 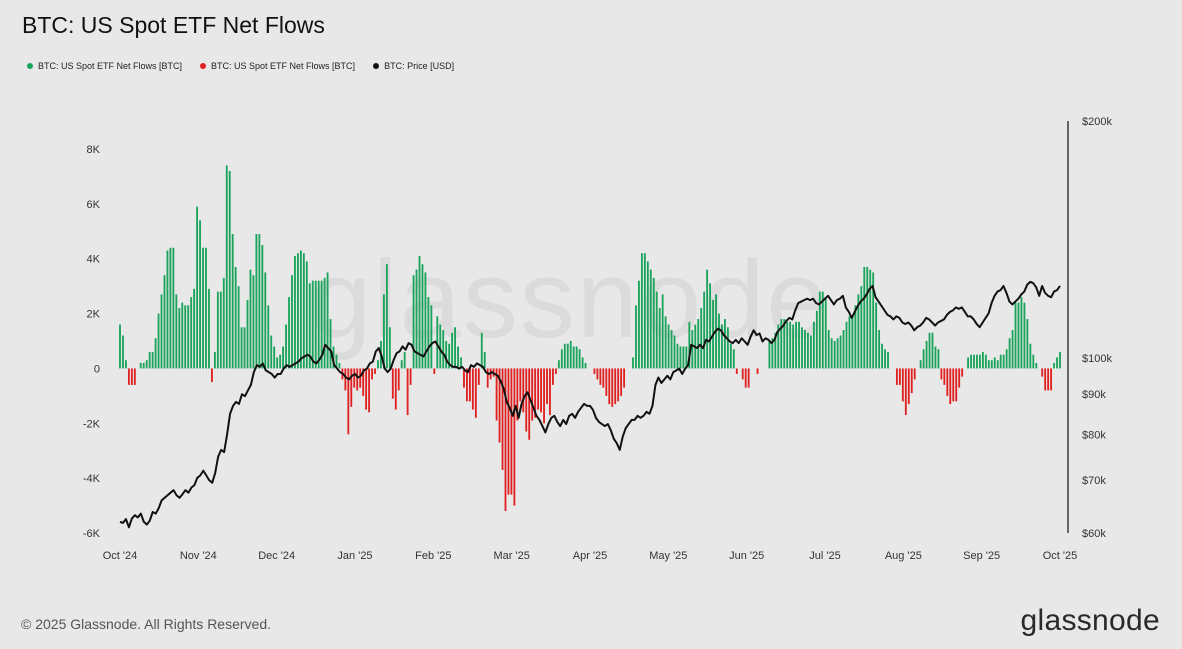 What do you see at coordinates (92, 424) in the screenshot?
I see `left-tick-label: -2K` at bounding box center [92, 424].